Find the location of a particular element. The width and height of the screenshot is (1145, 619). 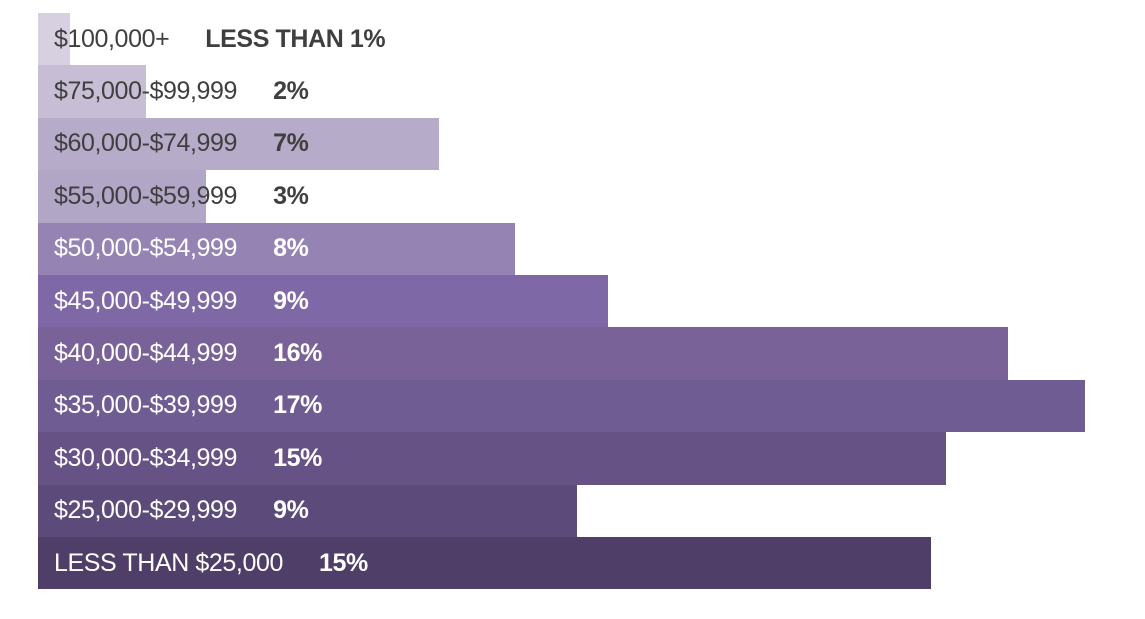

bar-row-text: $25,000-$29,999 9% is located at coordinates (591, 511).